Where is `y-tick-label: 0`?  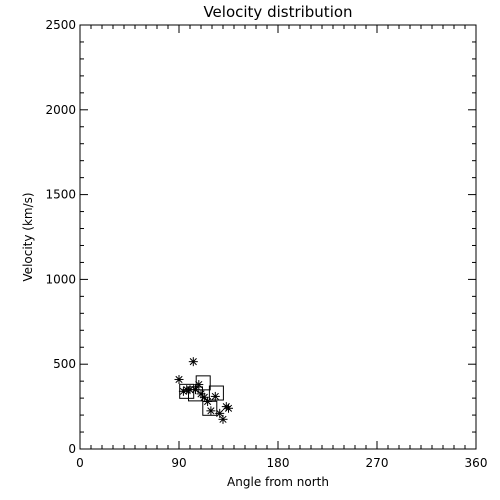 y-tick-label: 0 is located at coordinates (72, 449).